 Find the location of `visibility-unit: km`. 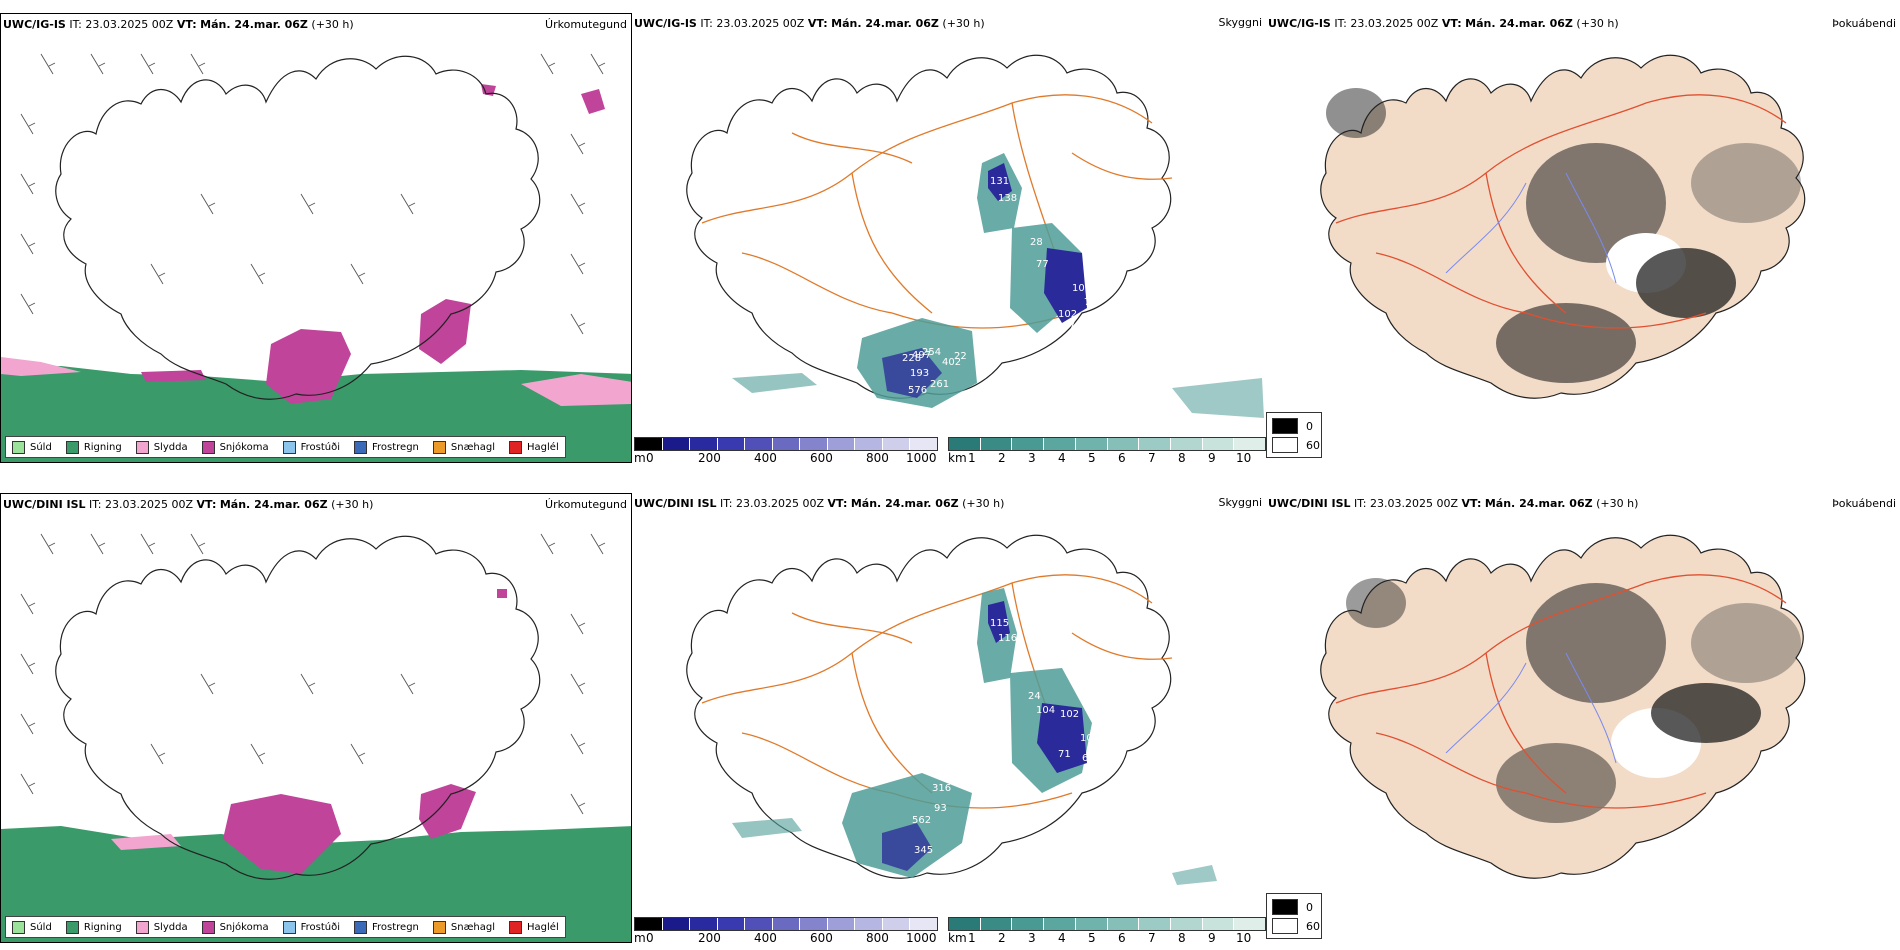

visibility-unit: km is located at coordinates (957, 937).